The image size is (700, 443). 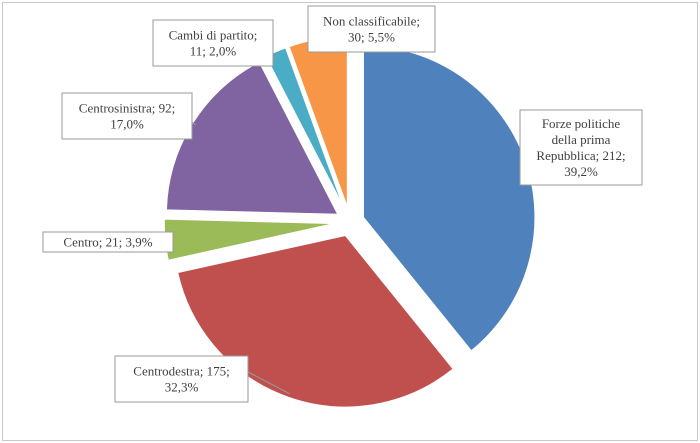 What do you see at coordinates (581, 139) in the screenshot?
I see `data-label-text: della prima` at bounding box center [581, 139].